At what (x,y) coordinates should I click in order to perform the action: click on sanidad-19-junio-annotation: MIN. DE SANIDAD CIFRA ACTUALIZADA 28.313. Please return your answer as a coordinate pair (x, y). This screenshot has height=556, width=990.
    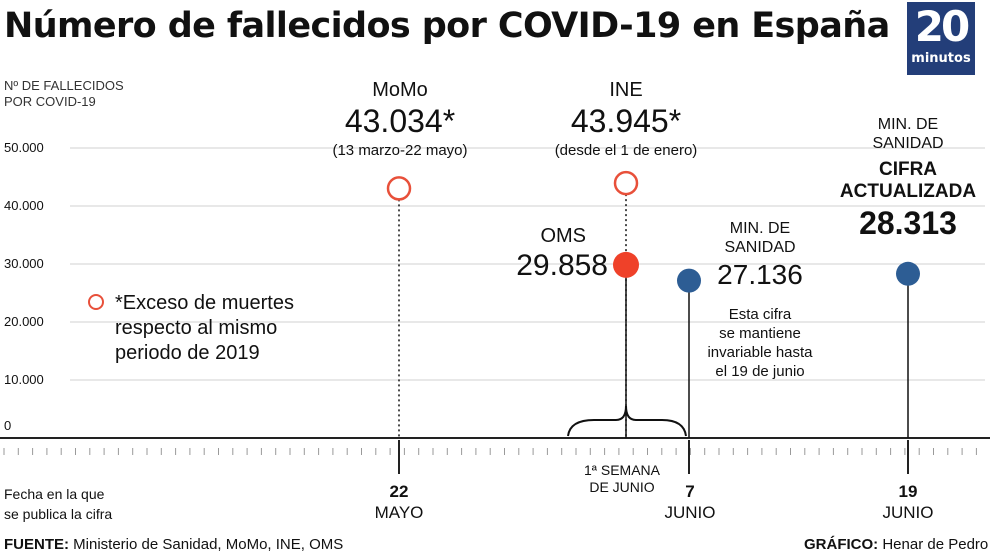
    Looking at the image, I should click on (908, 179).